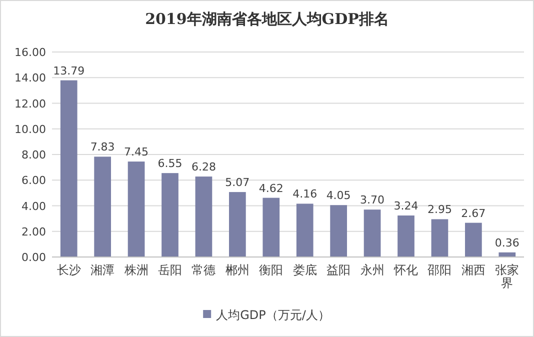 This screenshot has height=337, width=534. I want to click on x-tick-label: 永州, so click(372, 270).